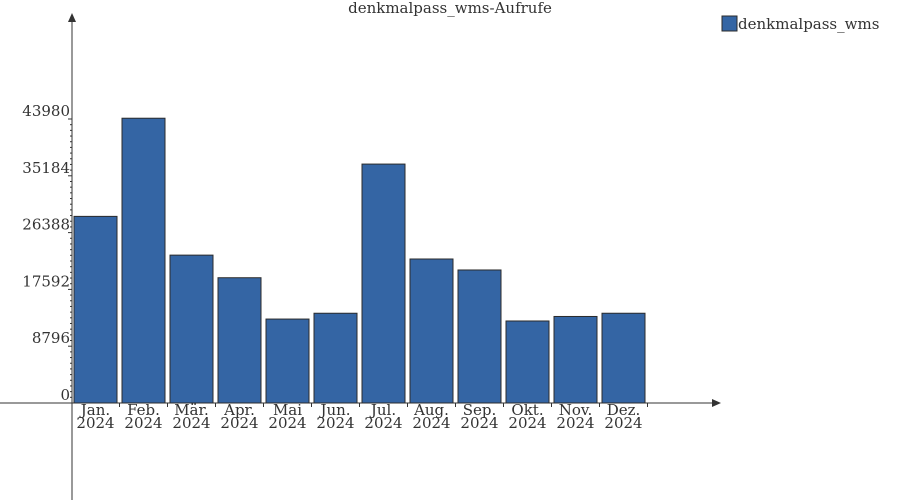 The width and height of the screenshot is (900, 500). Describe the element at coordinates (575, 359) in the screenshot. I see `bar-nov` at that location.